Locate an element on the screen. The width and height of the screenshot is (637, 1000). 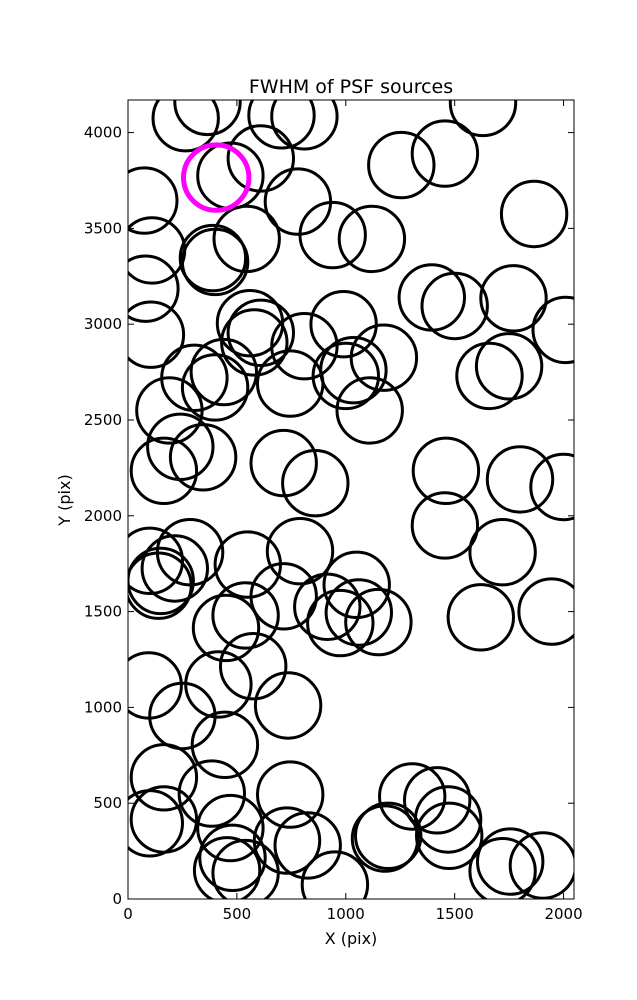
y-tick-label: 0 is located at coordinates (117, 899).